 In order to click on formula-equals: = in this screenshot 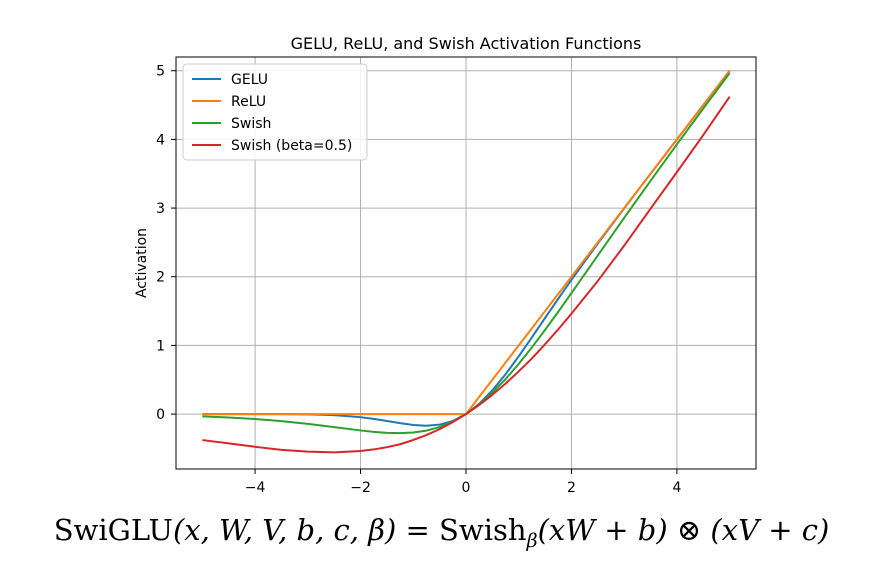, I will do `click(417, 530)`.